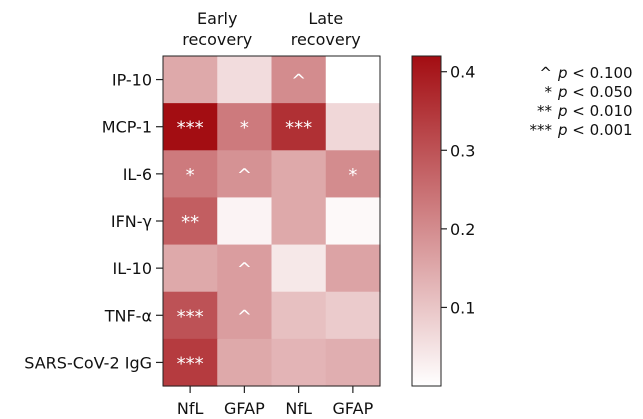  What do you see at coordinates (462, 150) in the screenshot?
I see `colorbar-tick-label: 0.3` at bounding box center [462, 150].